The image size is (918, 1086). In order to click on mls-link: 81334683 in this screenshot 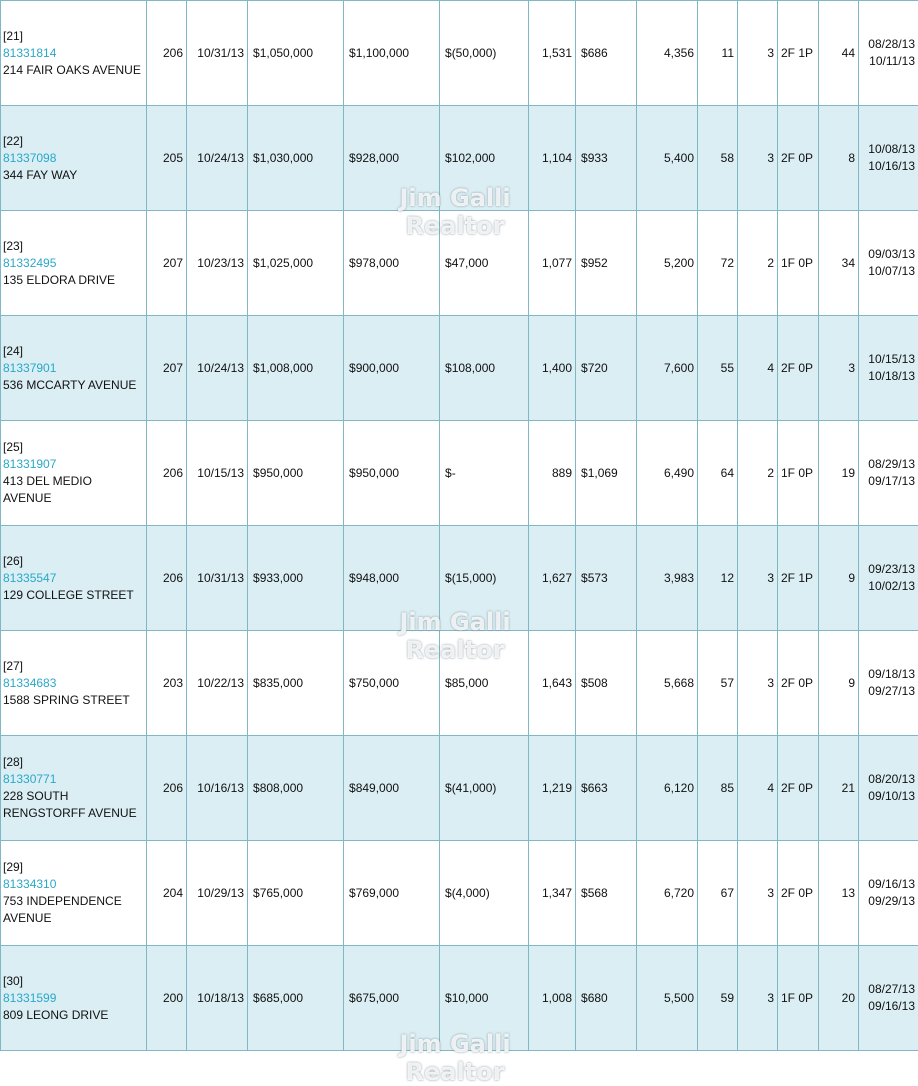, I will do `click(73, 683)`.